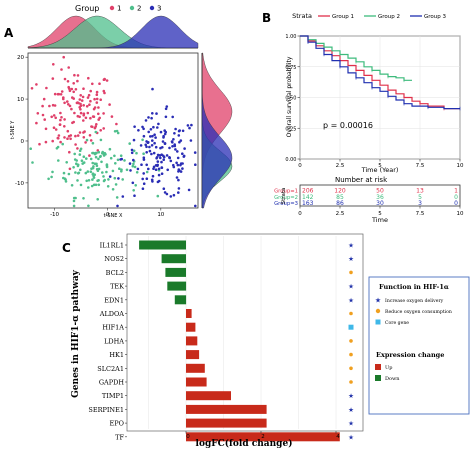  What do you see at coordinates (420, 191) in the screenshot?
I see `risk-cell: 13` at bounding box center [420, 191].